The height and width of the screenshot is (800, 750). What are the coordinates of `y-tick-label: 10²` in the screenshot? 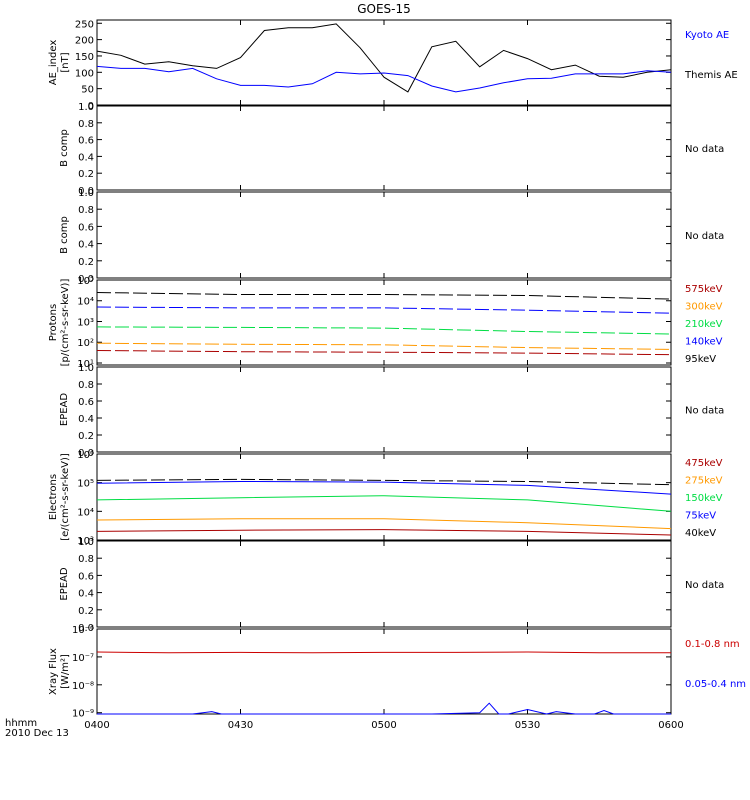 It's located at (85, 343).